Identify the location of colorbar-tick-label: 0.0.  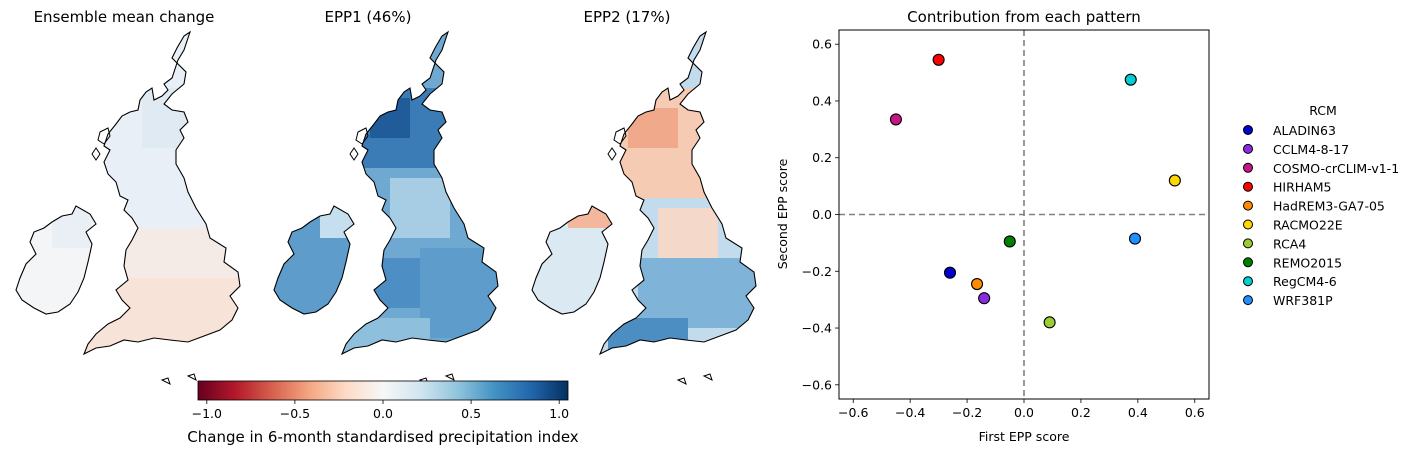
(383, 413).